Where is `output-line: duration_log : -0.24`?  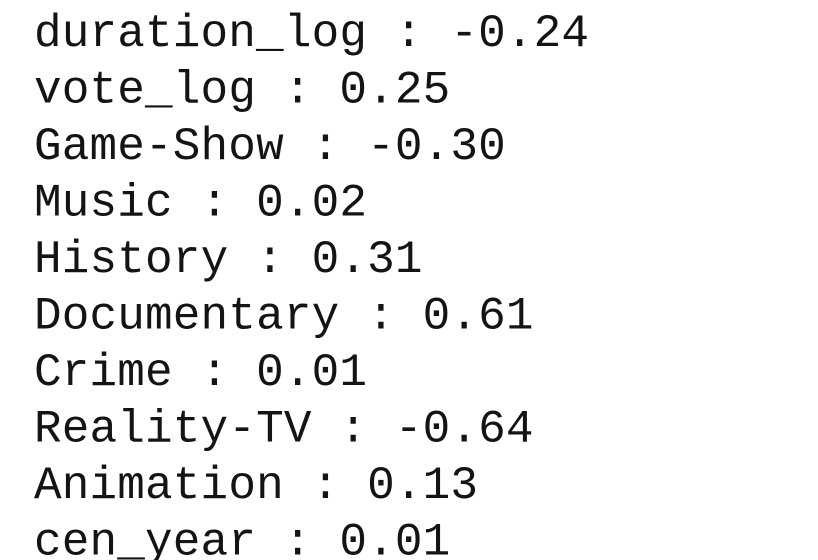
output-line: duration_log : -0.24 is located at coordinates (311, 34).